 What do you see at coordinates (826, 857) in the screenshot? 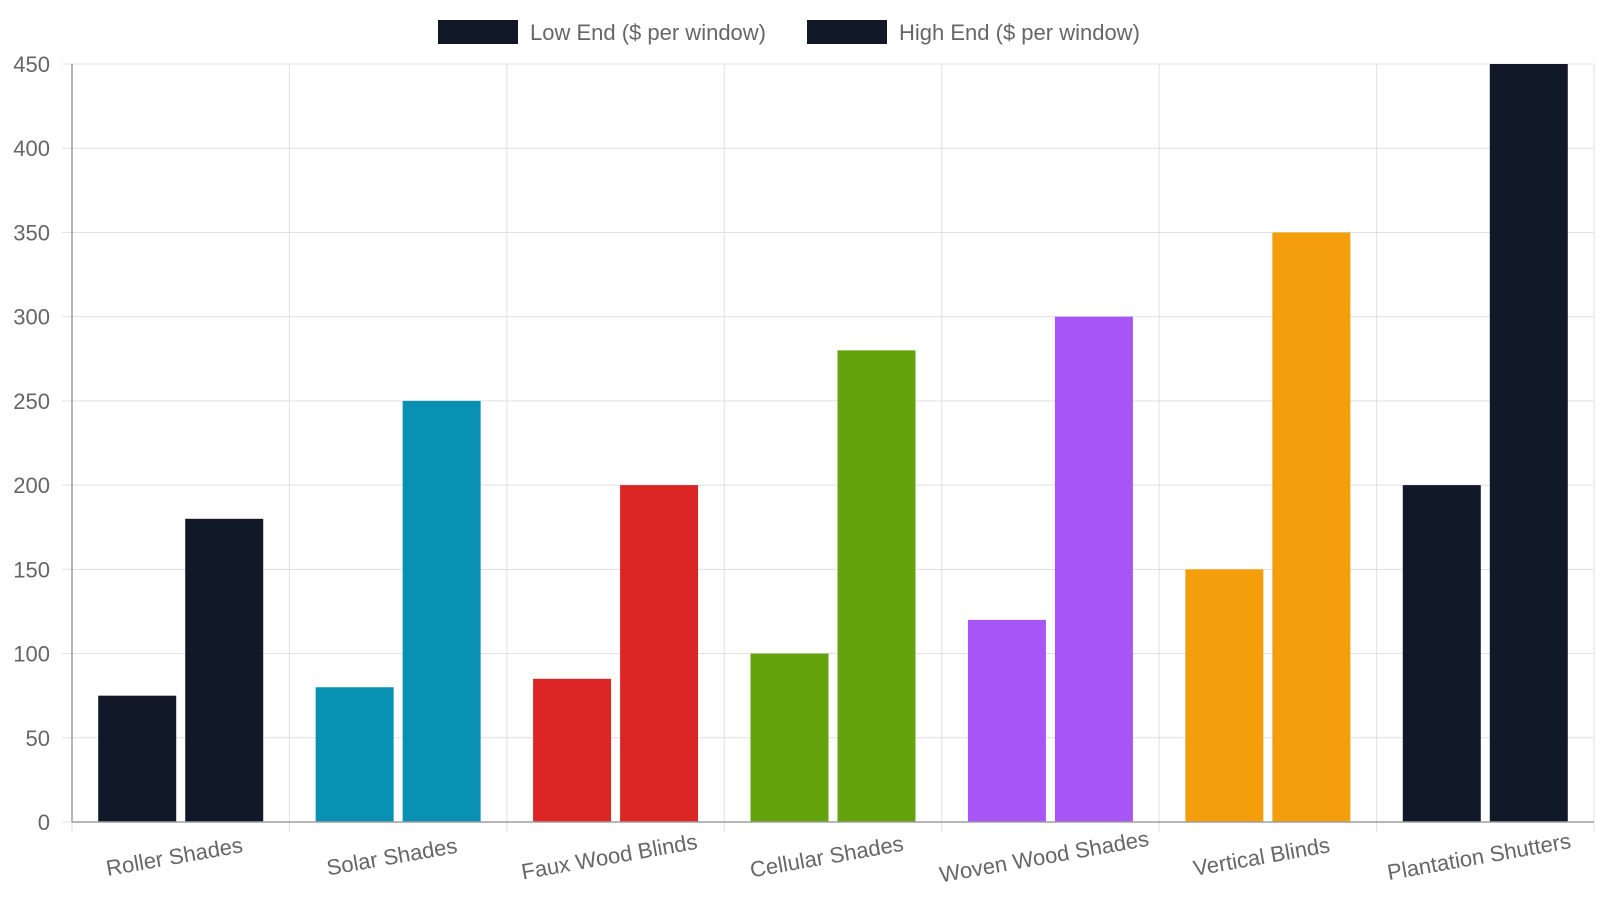
I see `x-tick-label: Cellular Shades` at bounding box center [826, 857].